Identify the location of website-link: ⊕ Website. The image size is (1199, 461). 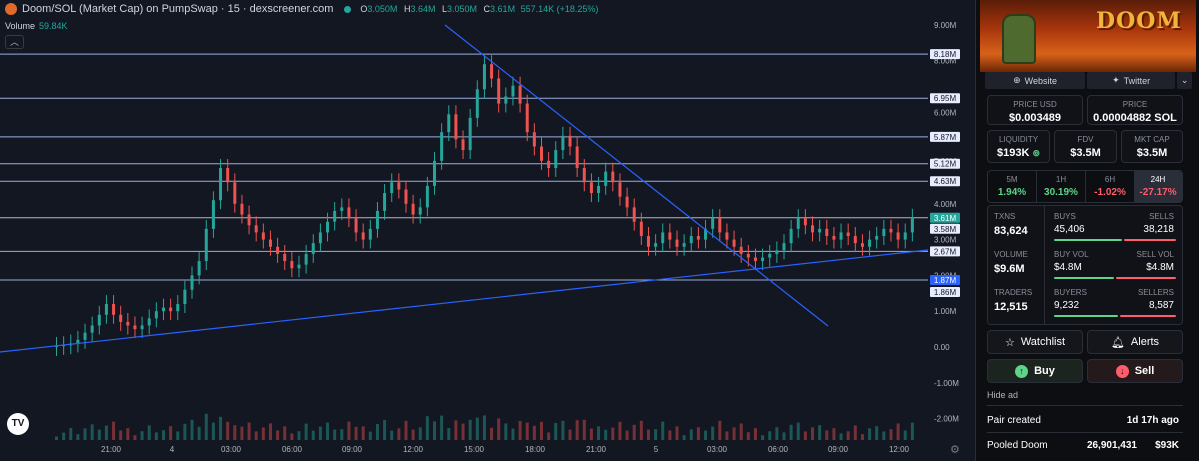
(1035, 80).